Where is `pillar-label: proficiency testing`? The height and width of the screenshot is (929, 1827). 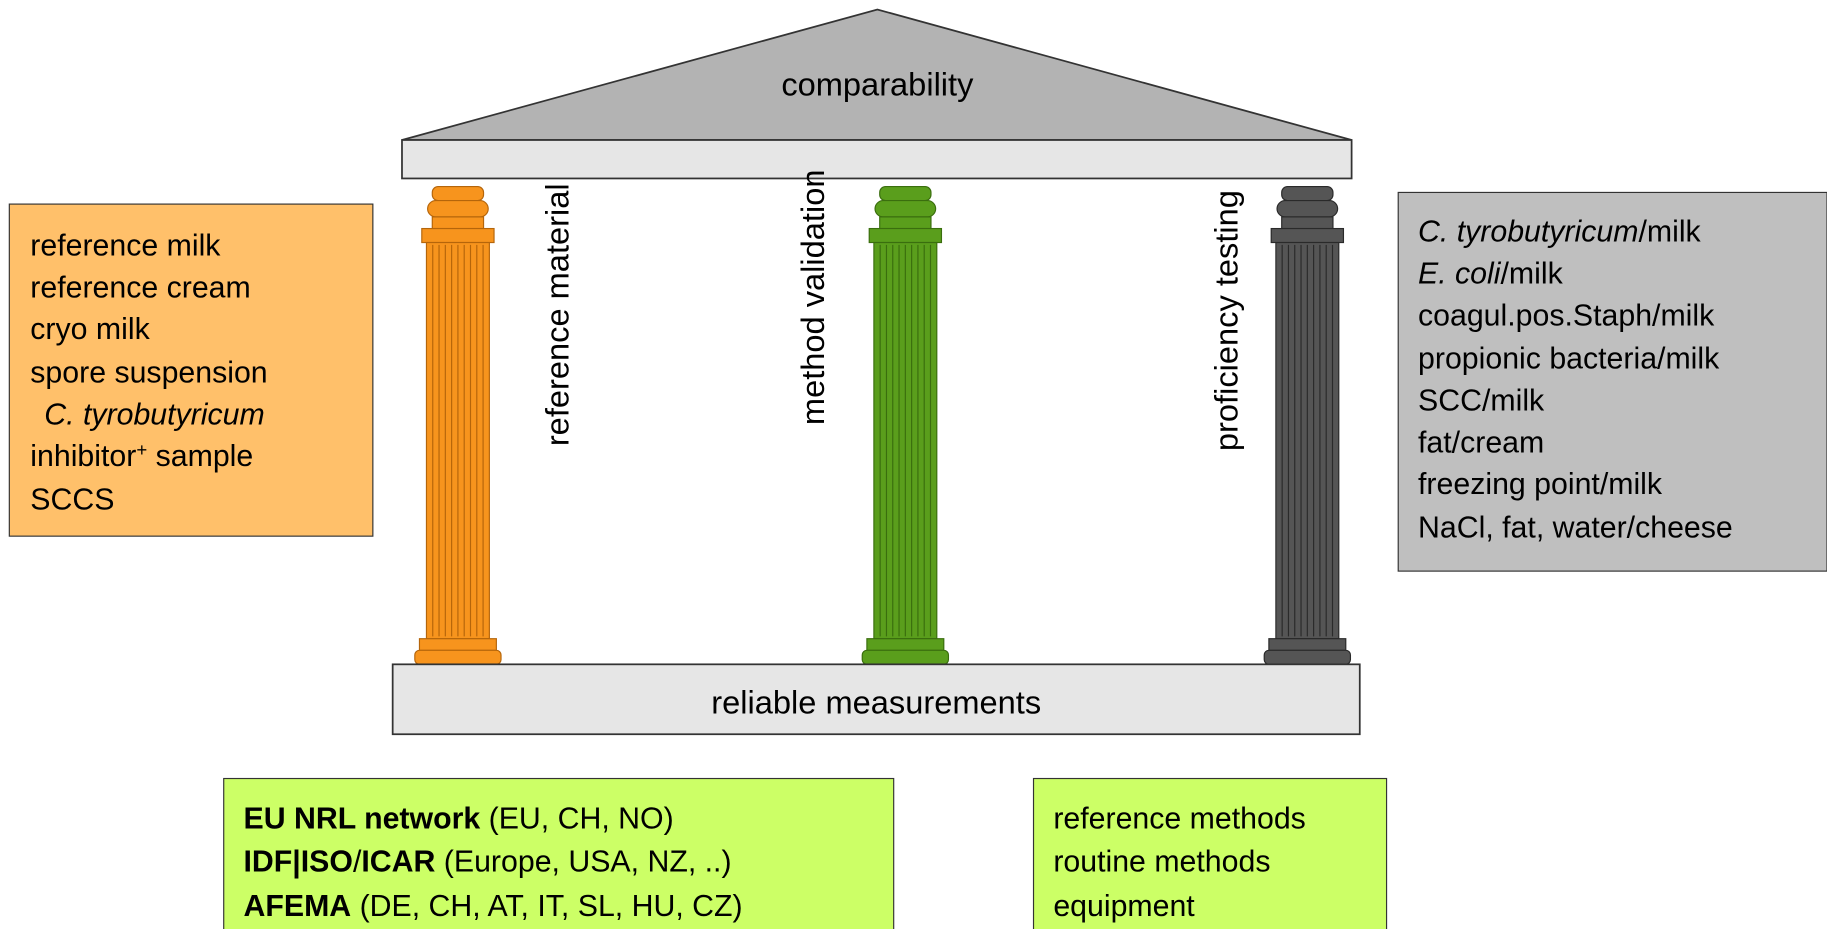 pillar-label: proficiency testing is located at coordinates (1225, 320).